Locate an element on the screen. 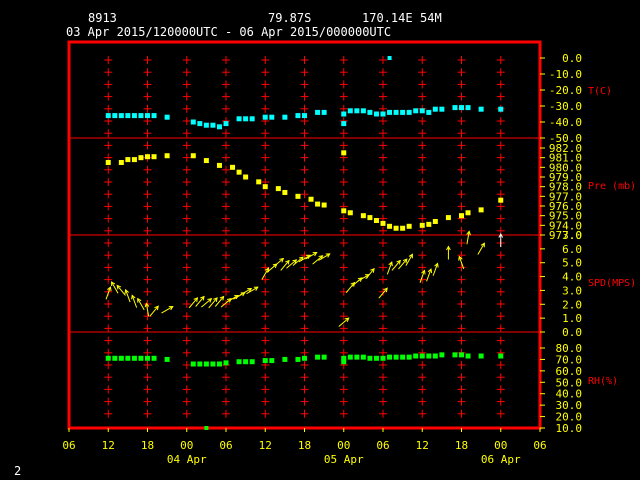  y-tick-label: -30.0 is located at coordinates (565, 106).